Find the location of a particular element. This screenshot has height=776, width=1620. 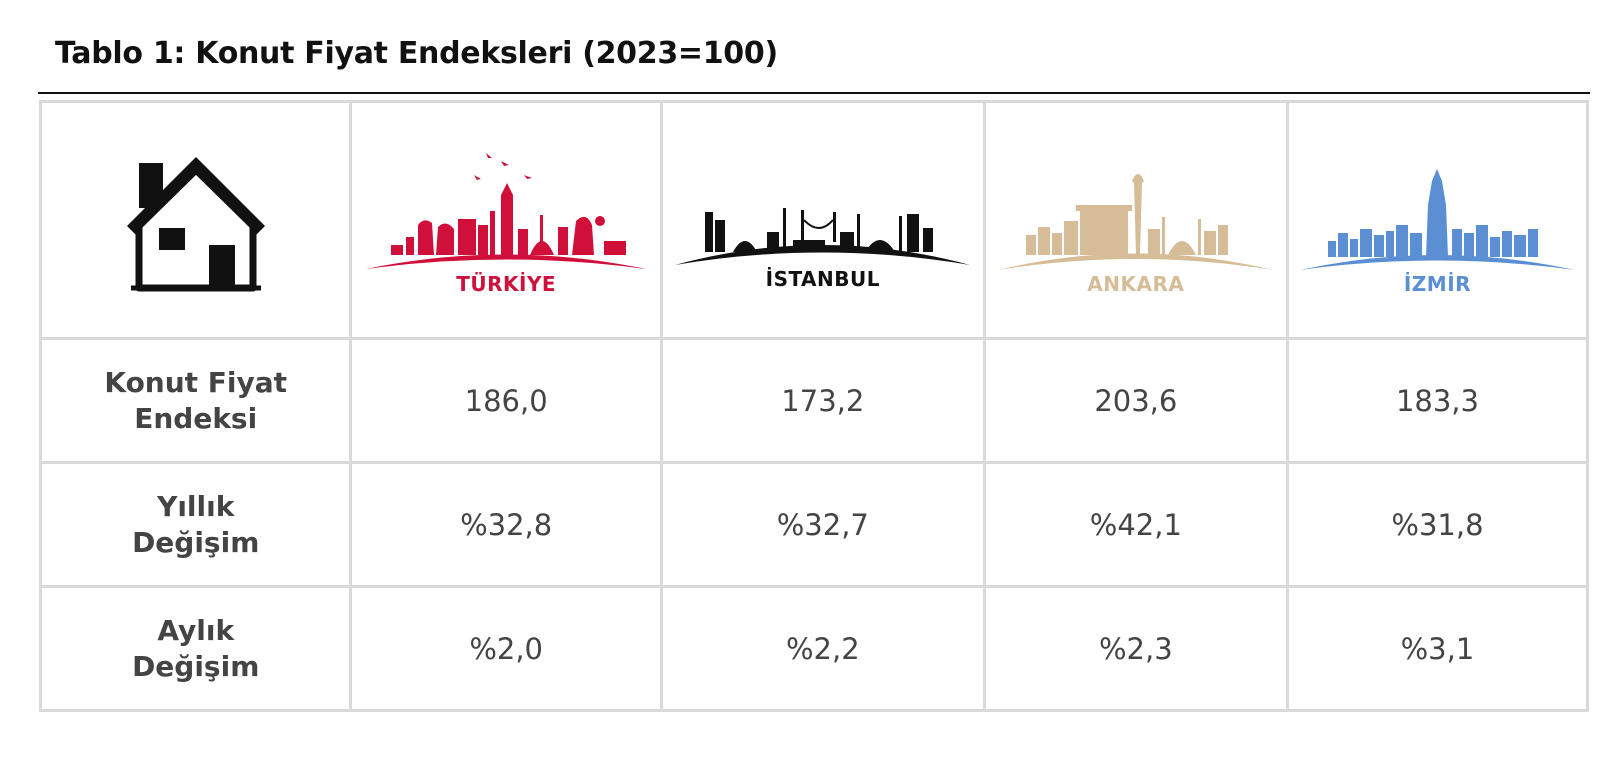

cell-value: %31,8 is located at coordinates (1437, 525).